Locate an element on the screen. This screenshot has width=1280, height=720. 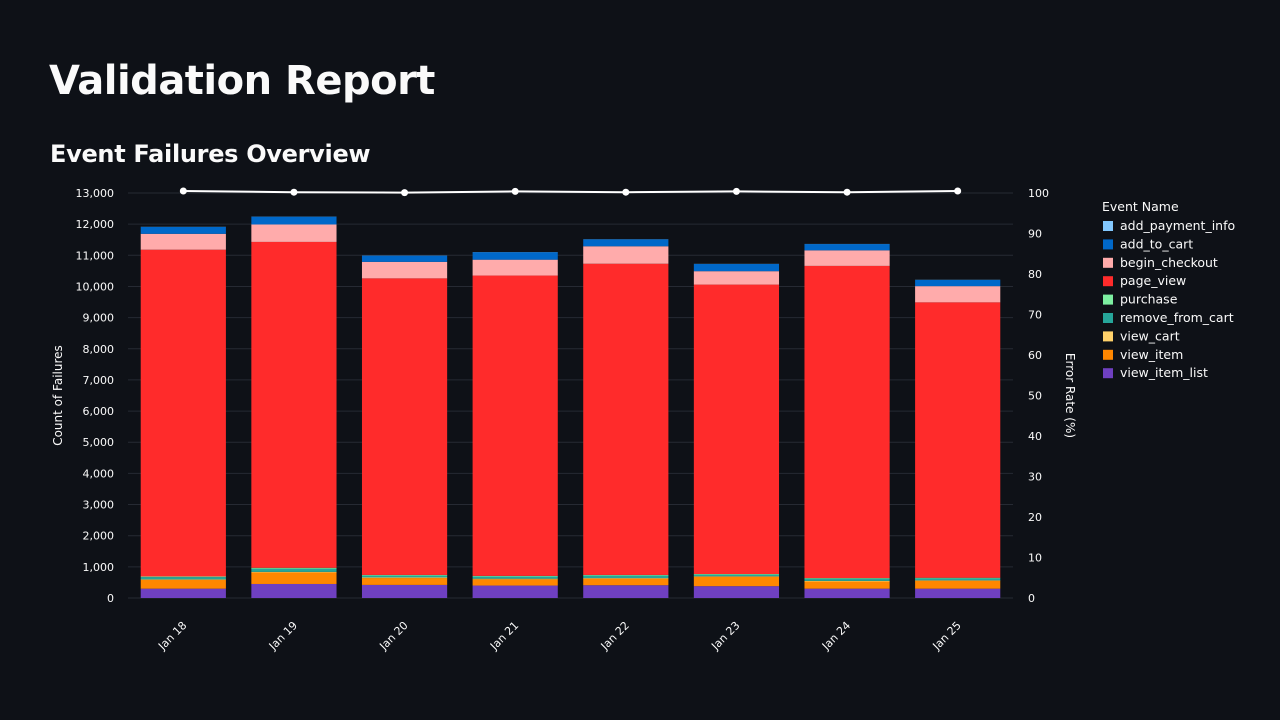
x-tick-label: Jan 20 is located at coordinates (393, 636).